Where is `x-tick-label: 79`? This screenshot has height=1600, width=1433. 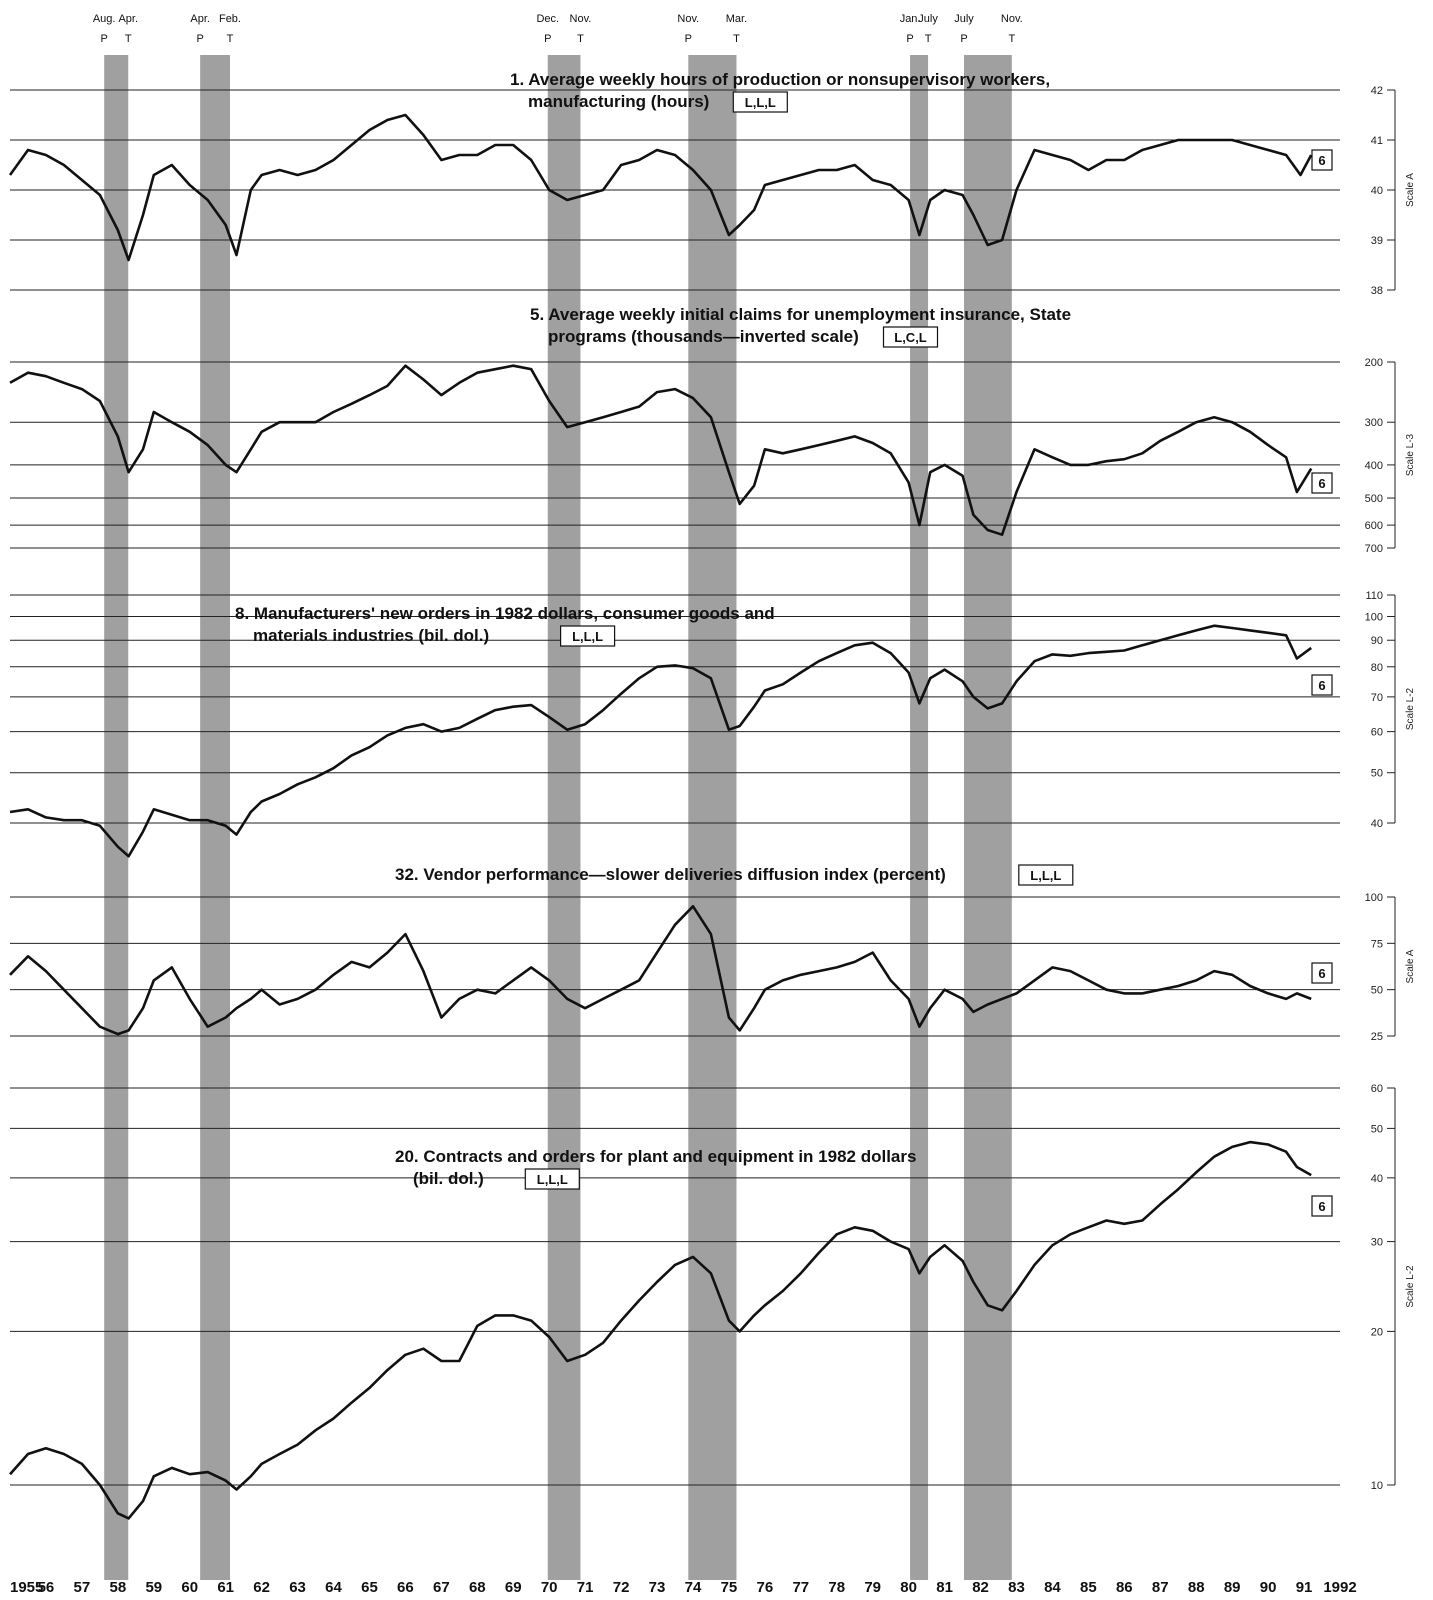 x-tick-label: 79 is located at coordinates (872, 1587).